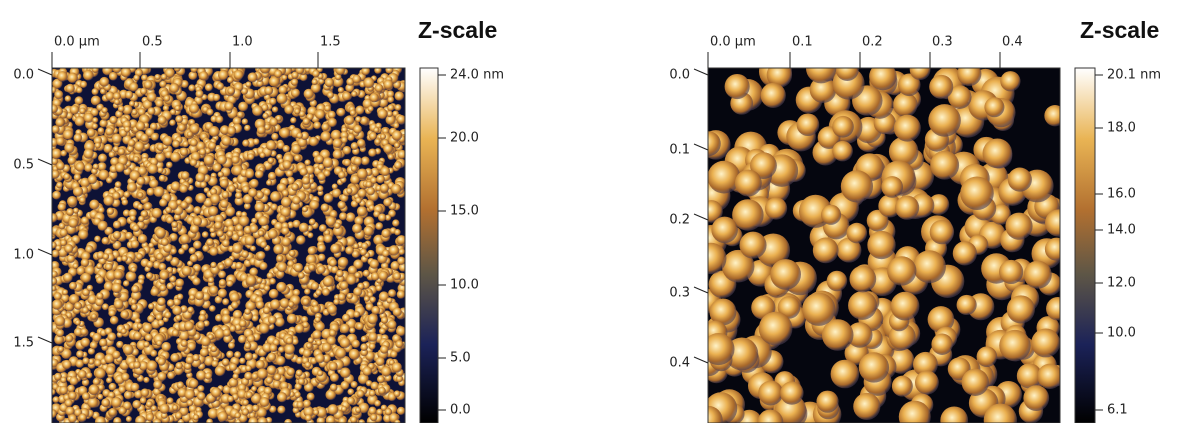 This screenshot has width=1181, height=423. I want to click on x-tick-label: 0.3, so click(942, 42).